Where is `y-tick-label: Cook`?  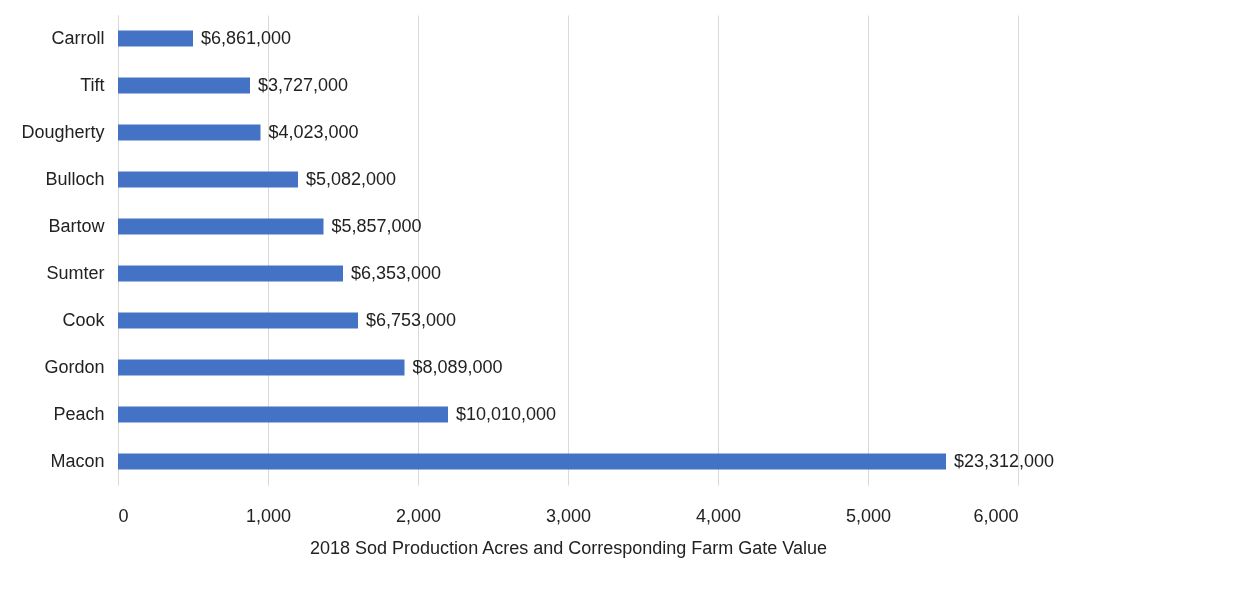 y-tick-label: Cook is located at coordinates (84, 319).